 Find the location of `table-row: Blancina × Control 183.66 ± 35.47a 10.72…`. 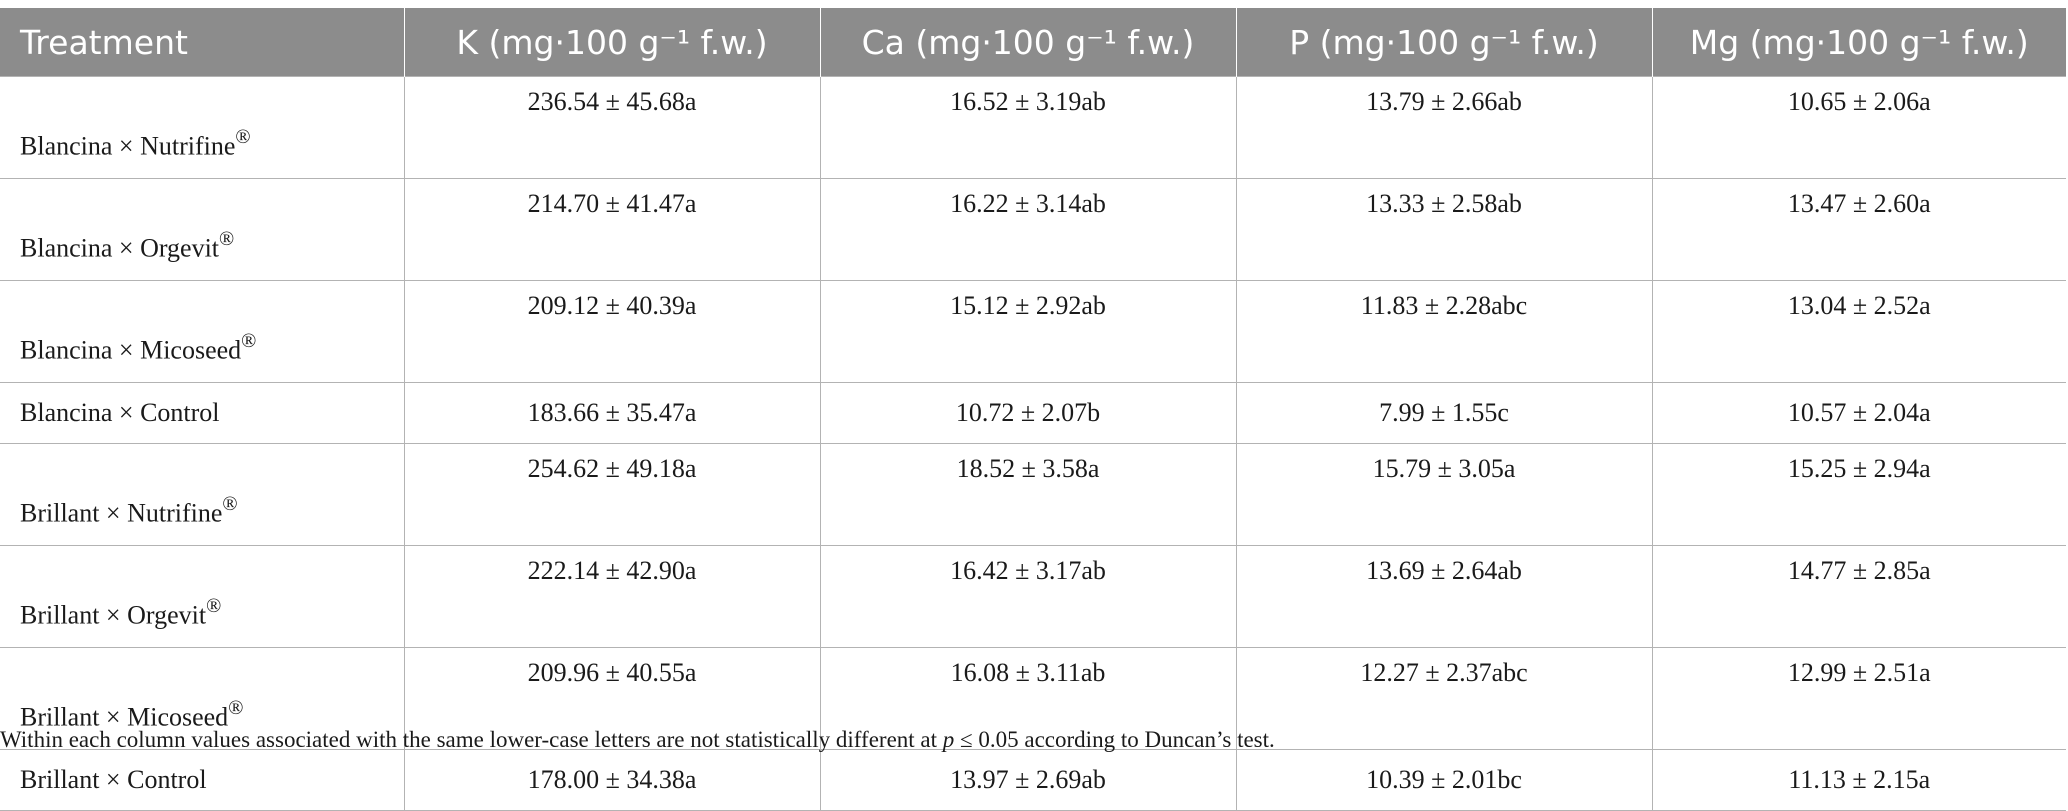

table-row: Blancina × Control 183.66 ± 35.47a 10.72… is located at coordinates (1033, 413).